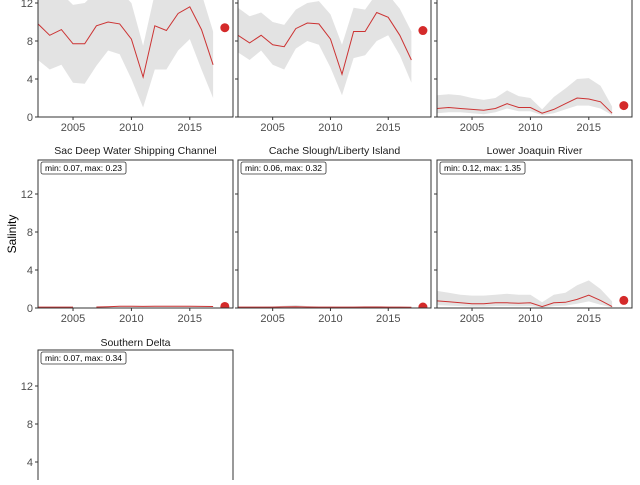 Image resolution: width=640 pixels, height=485 pixels. I want to click on min-max-text: min: 0.06, max: 0.32, so click(283, 168).